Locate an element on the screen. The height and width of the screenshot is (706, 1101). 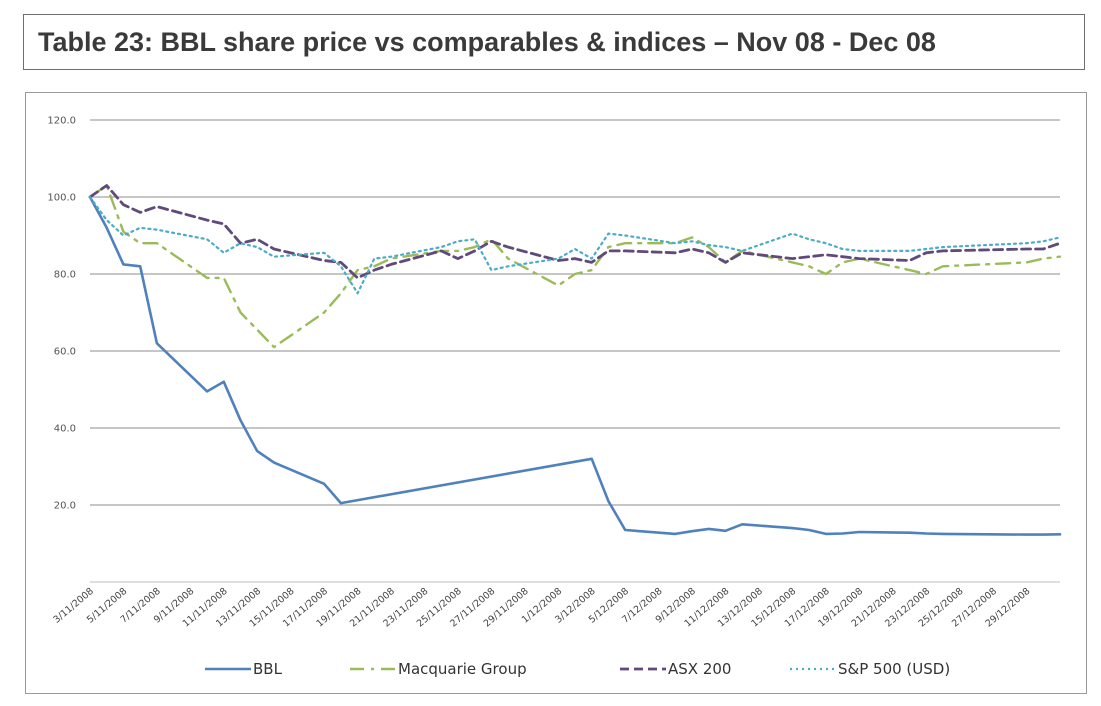
y-tick-label: 80.0 is located at coordinates (65, 275).